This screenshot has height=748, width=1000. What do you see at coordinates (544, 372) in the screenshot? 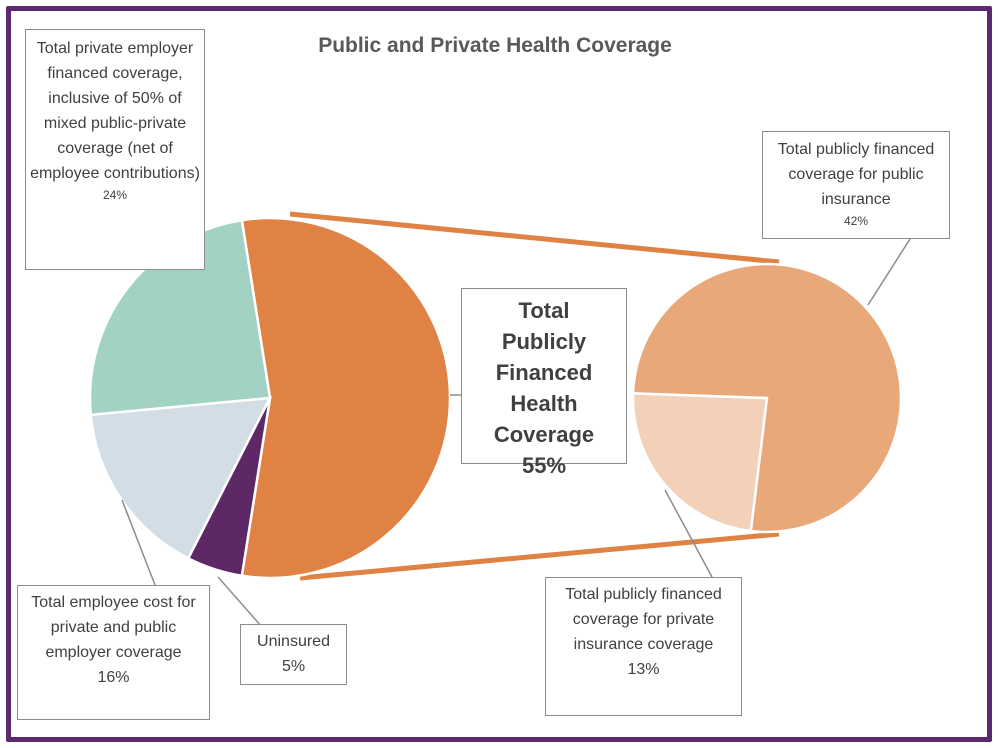
I see `label-public-total-text: Total Publicly Financed Health Coverage` at bounding box center [544, 372].